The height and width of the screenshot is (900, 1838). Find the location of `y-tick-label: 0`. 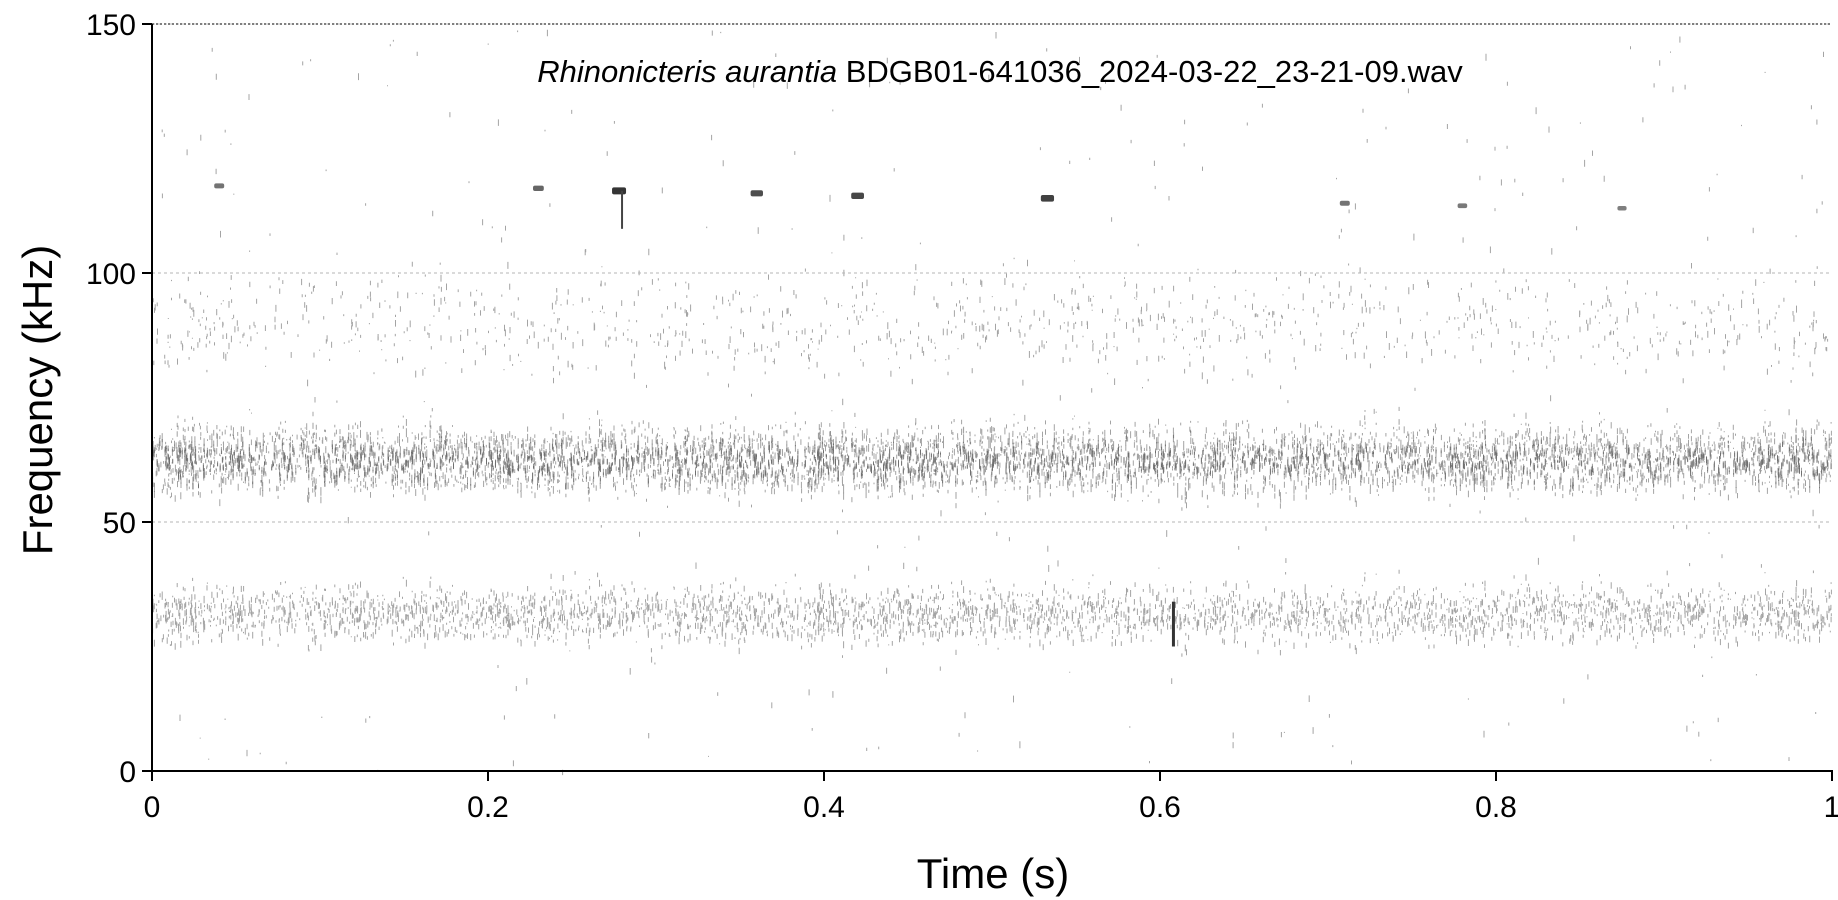

y-tick-label: 0 is located at coordinates (127, 772).